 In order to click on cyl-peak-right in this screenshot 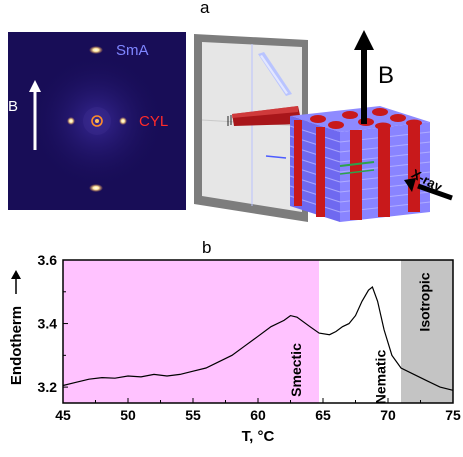, I will do `click(123, 121)`.